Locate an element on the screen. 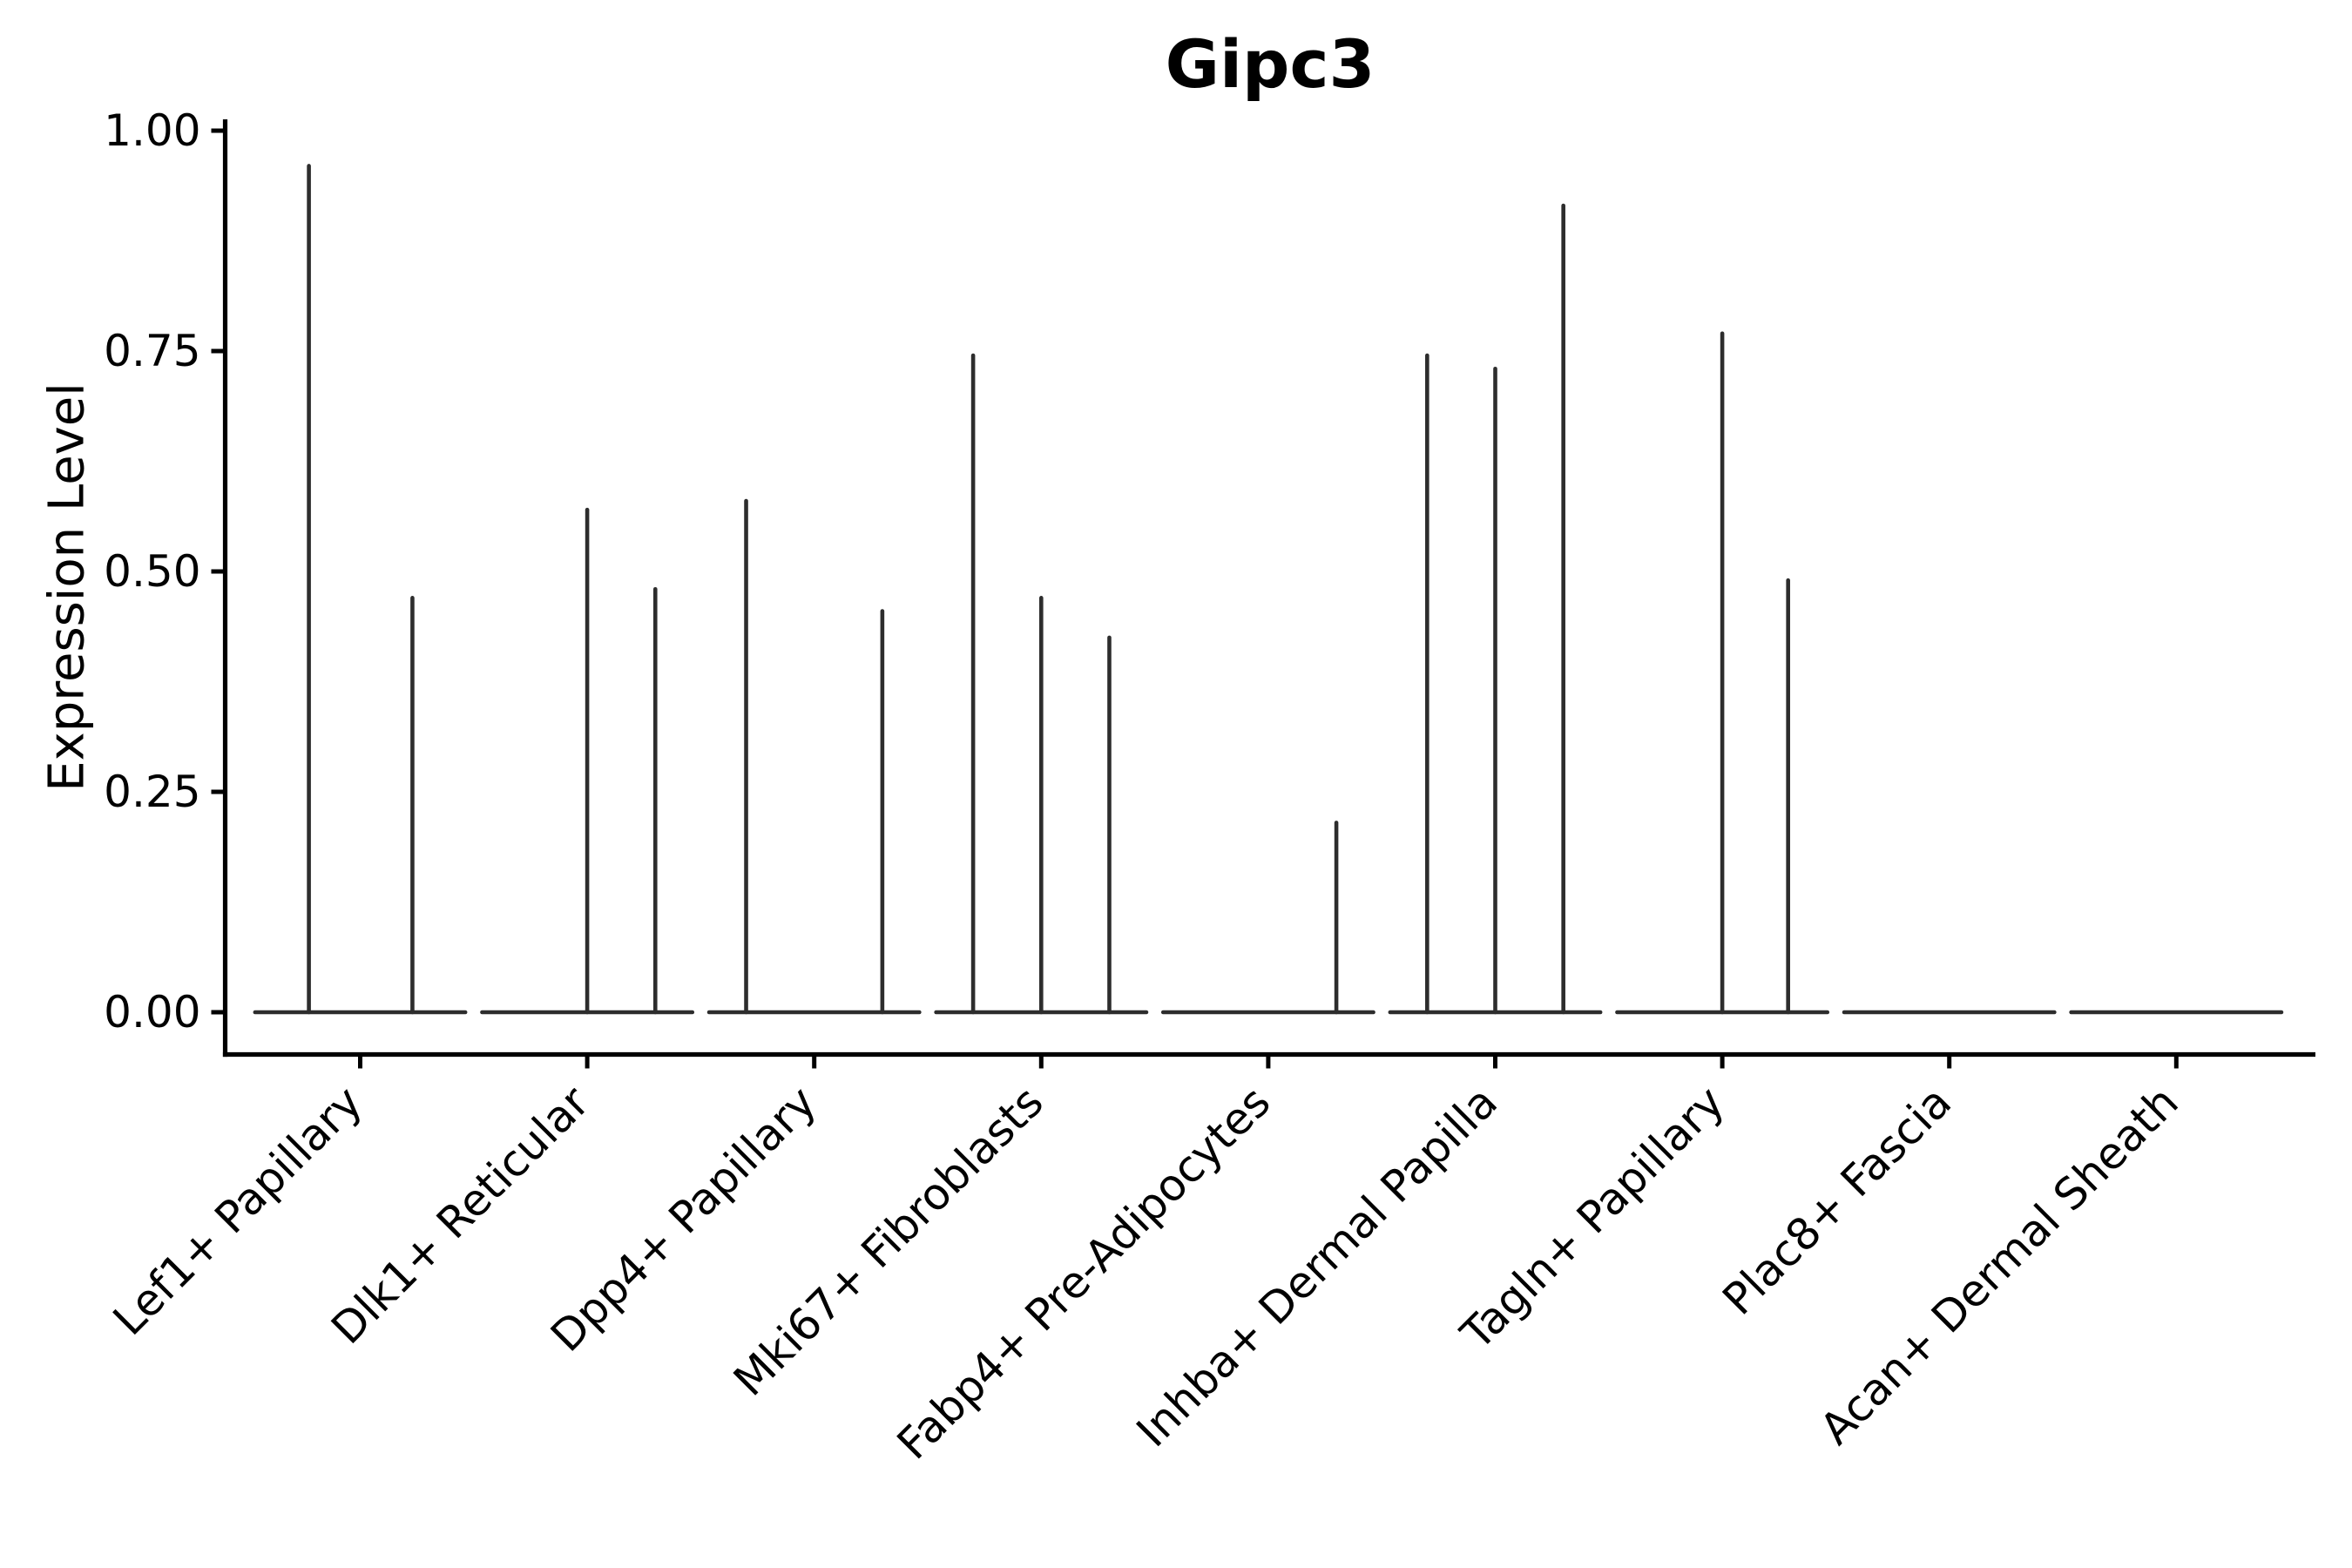 This screenshot has width=2352, height=1568. y-tick-label: 0.00 is located at coordinates (152, 1012).